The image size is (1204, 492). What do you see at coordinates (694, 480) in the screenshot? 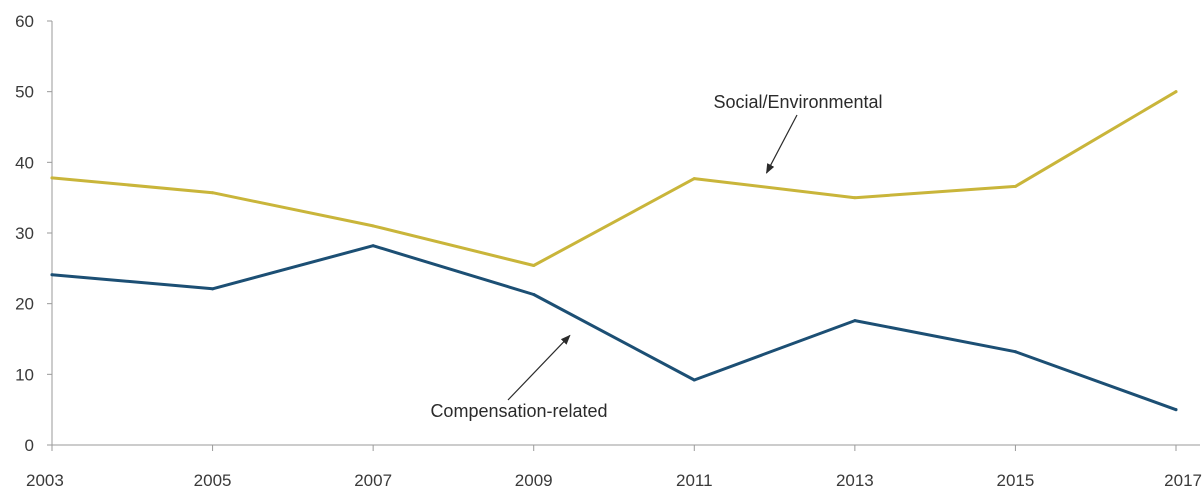
I see `x-tick-label: 2011` at bounding box center [694, 480].